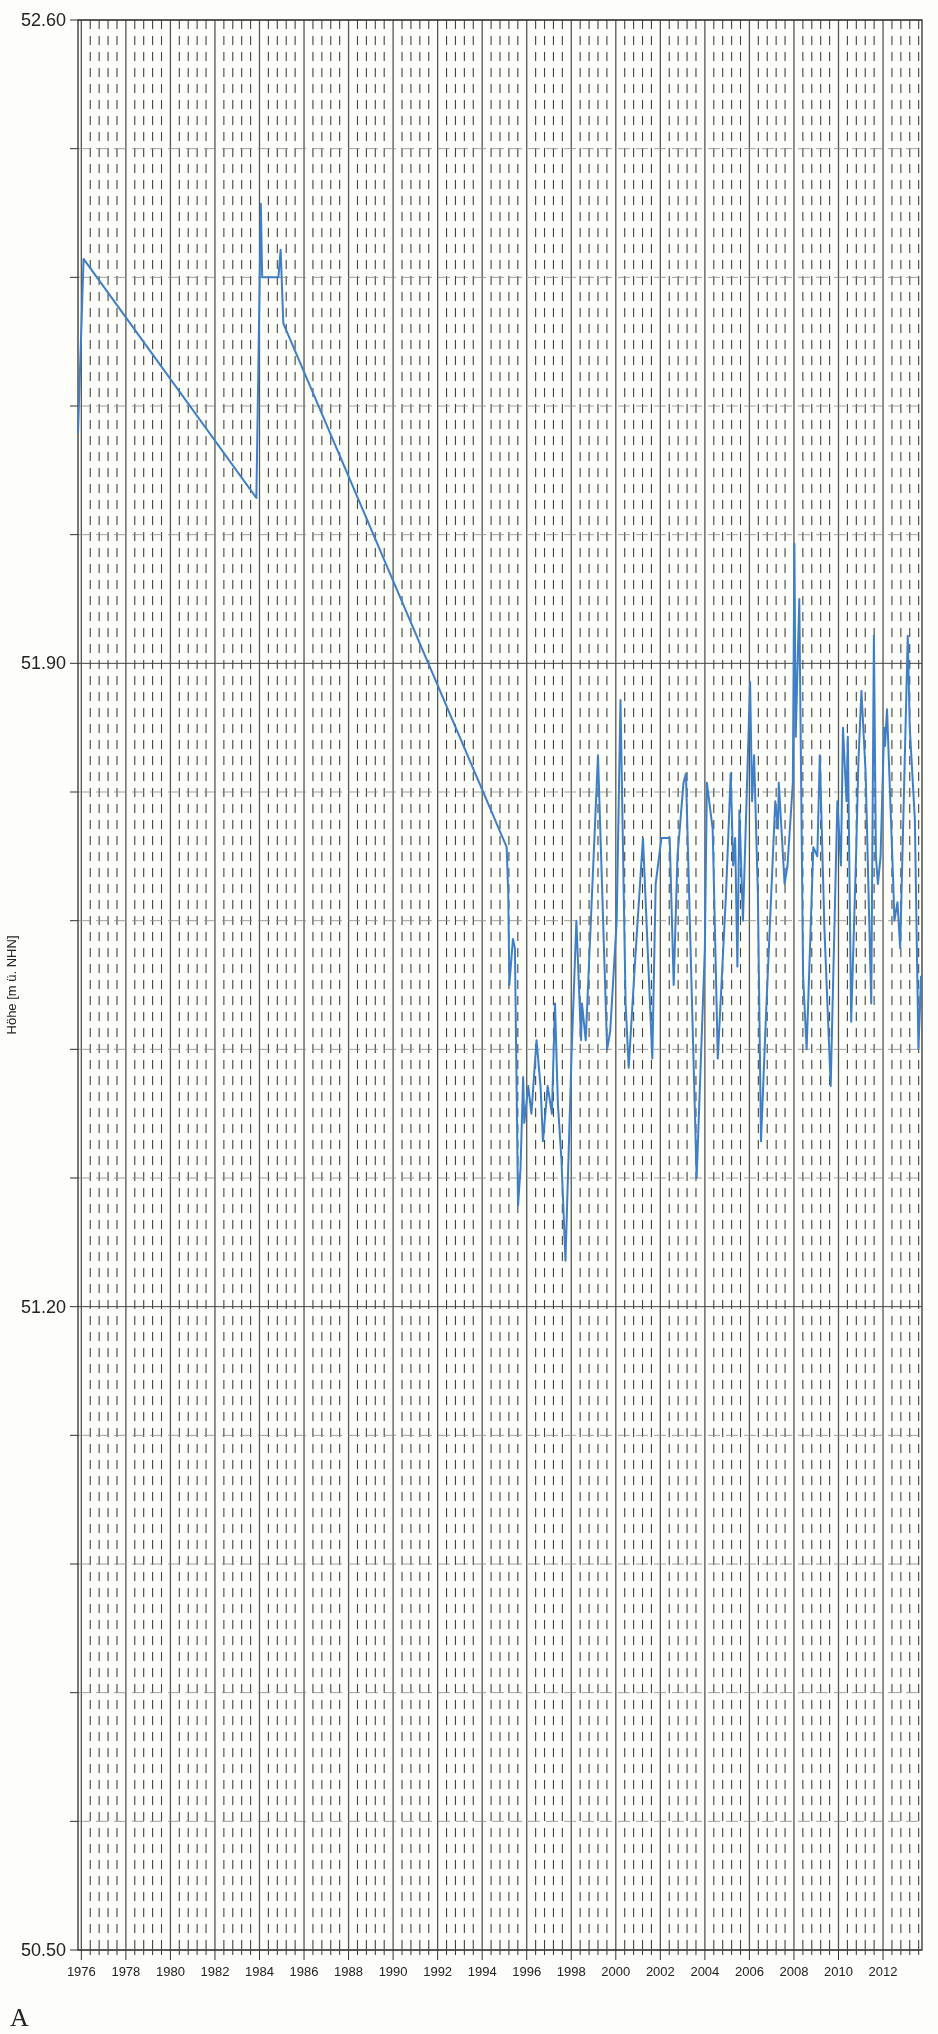 This screenshot has height=2034, width=938. Describe the element at coordinates (883, 1971) in the screenshot. I see `x-tick-label: 2012` at that location.